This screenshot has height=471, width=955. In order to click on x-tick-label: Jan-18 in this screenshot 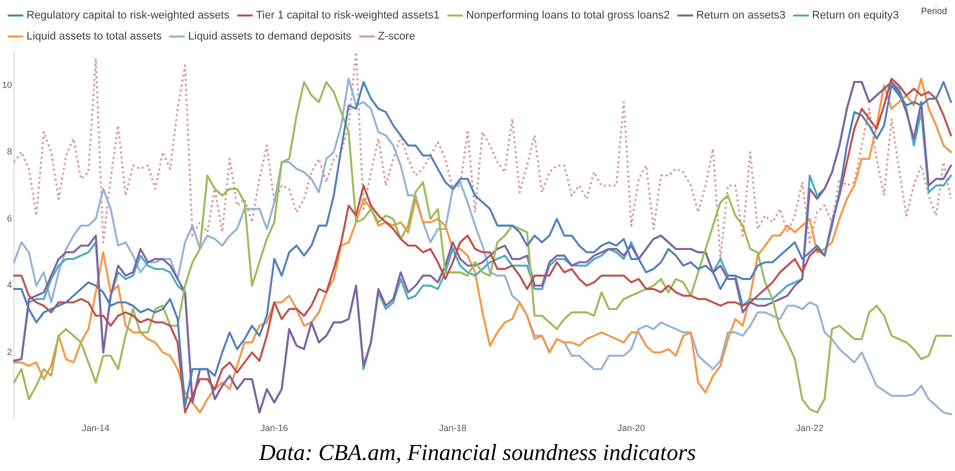, I will do `click(452, 428)`.